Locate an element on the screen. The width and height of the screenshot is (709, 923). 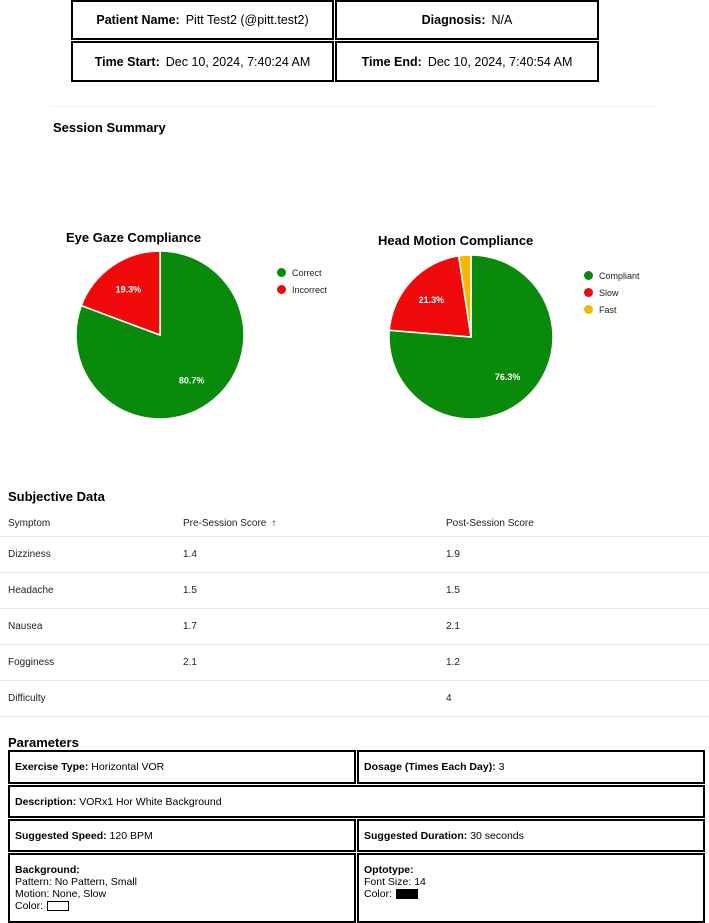
dosage-label: Dosage (Times Each Day): is located at coordinates (430, 767).